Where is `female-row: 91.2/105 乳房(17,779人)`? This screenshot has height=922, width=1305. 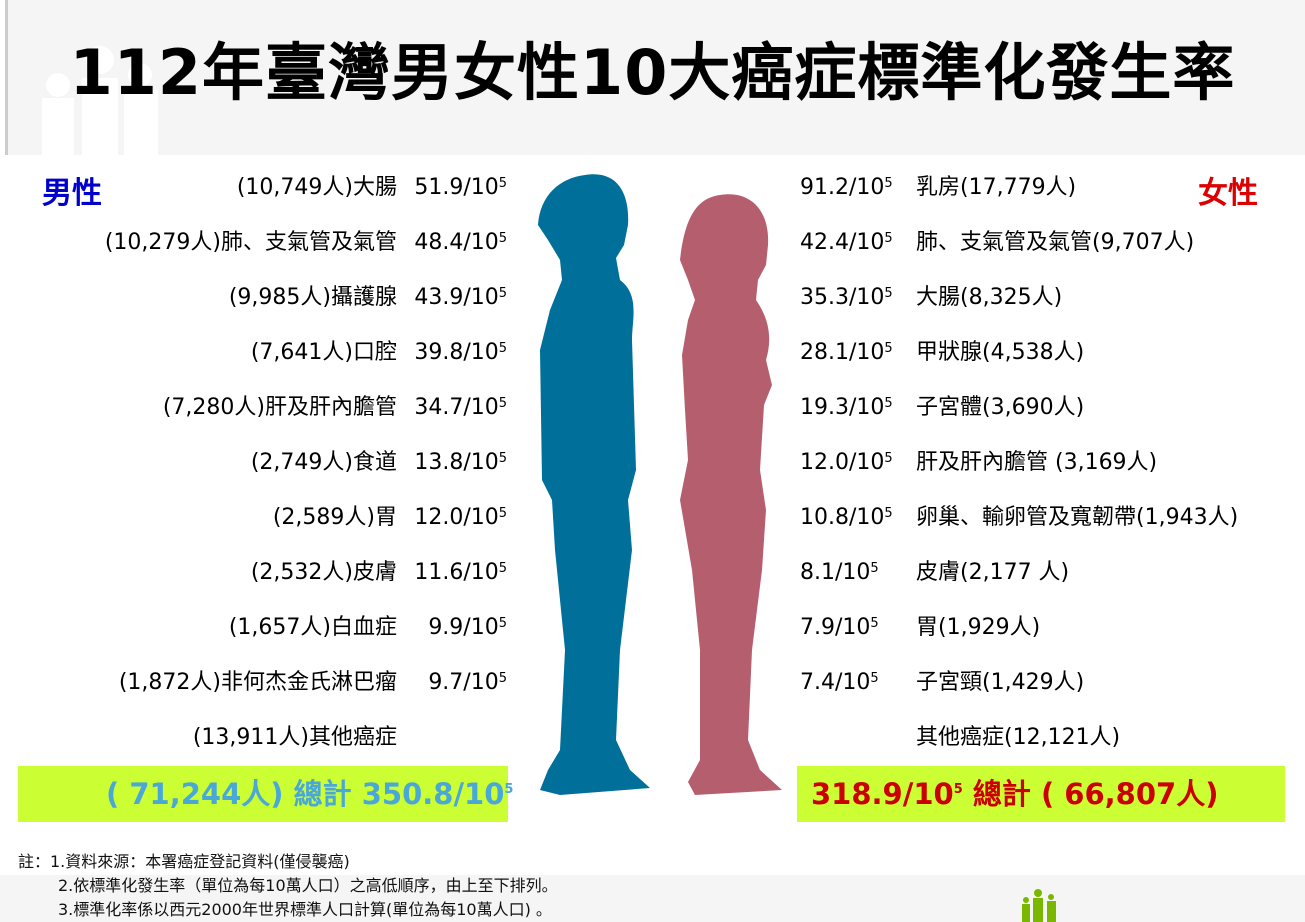 female-row: 91.2/105 乳房(17,779人) is located at coordinates (938, 188).